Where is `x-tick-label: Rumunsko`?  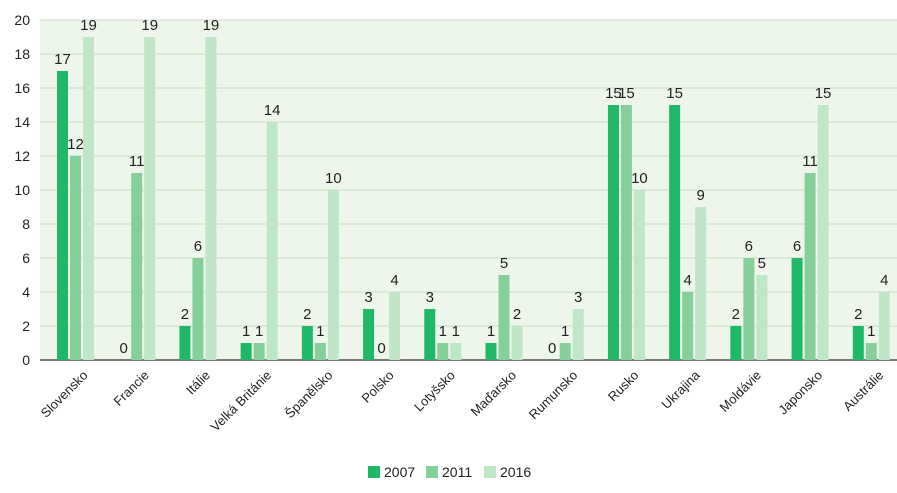 x-tick-label: Rumunsko is located at coordinates (553, 395).